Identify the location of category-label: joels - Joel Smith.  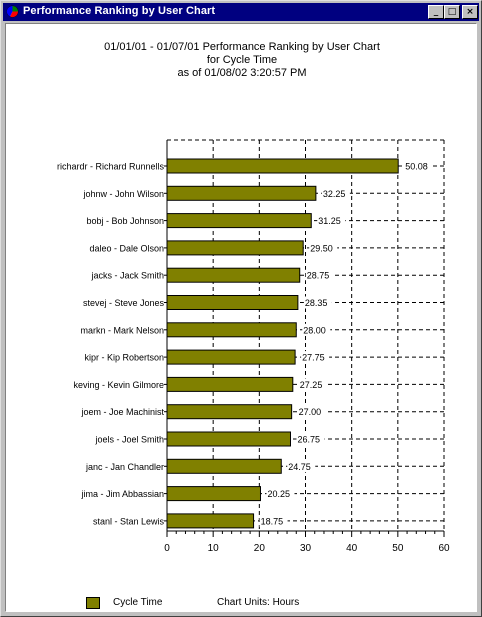
(129, 440).